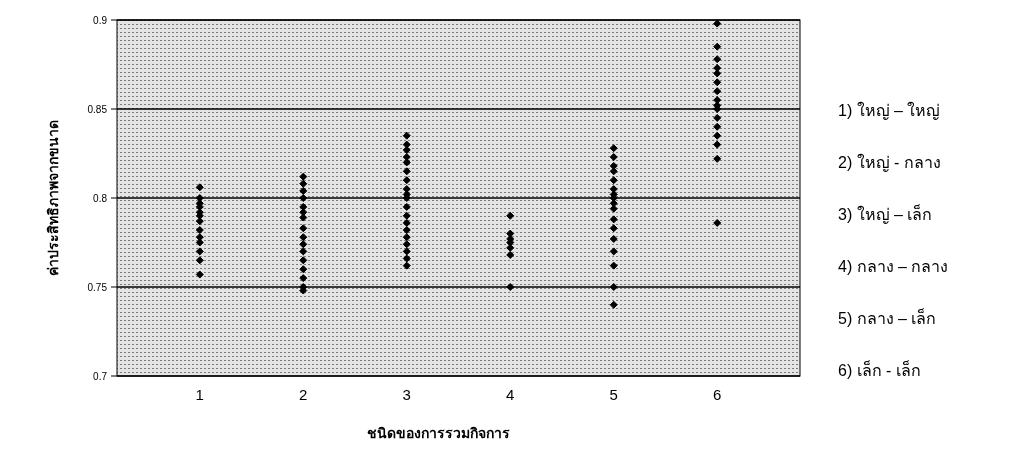 This screenshot has width=1012, height=449. I want to click on y-tick-label: 0.9, so click(100, 20).